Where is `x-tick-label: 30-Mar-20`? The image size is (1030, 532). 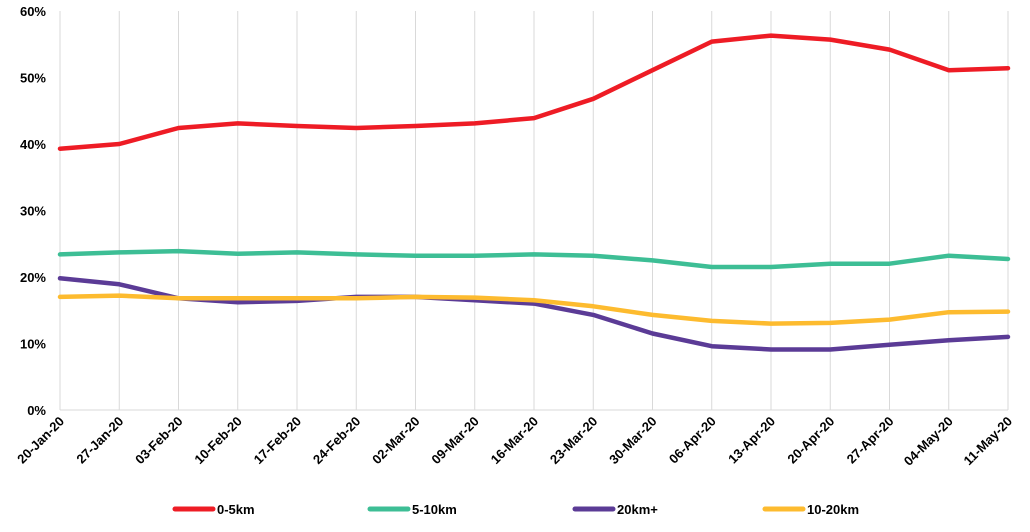 x-tick-label: 30-Mar-20 is located at coordinates (633, 441).